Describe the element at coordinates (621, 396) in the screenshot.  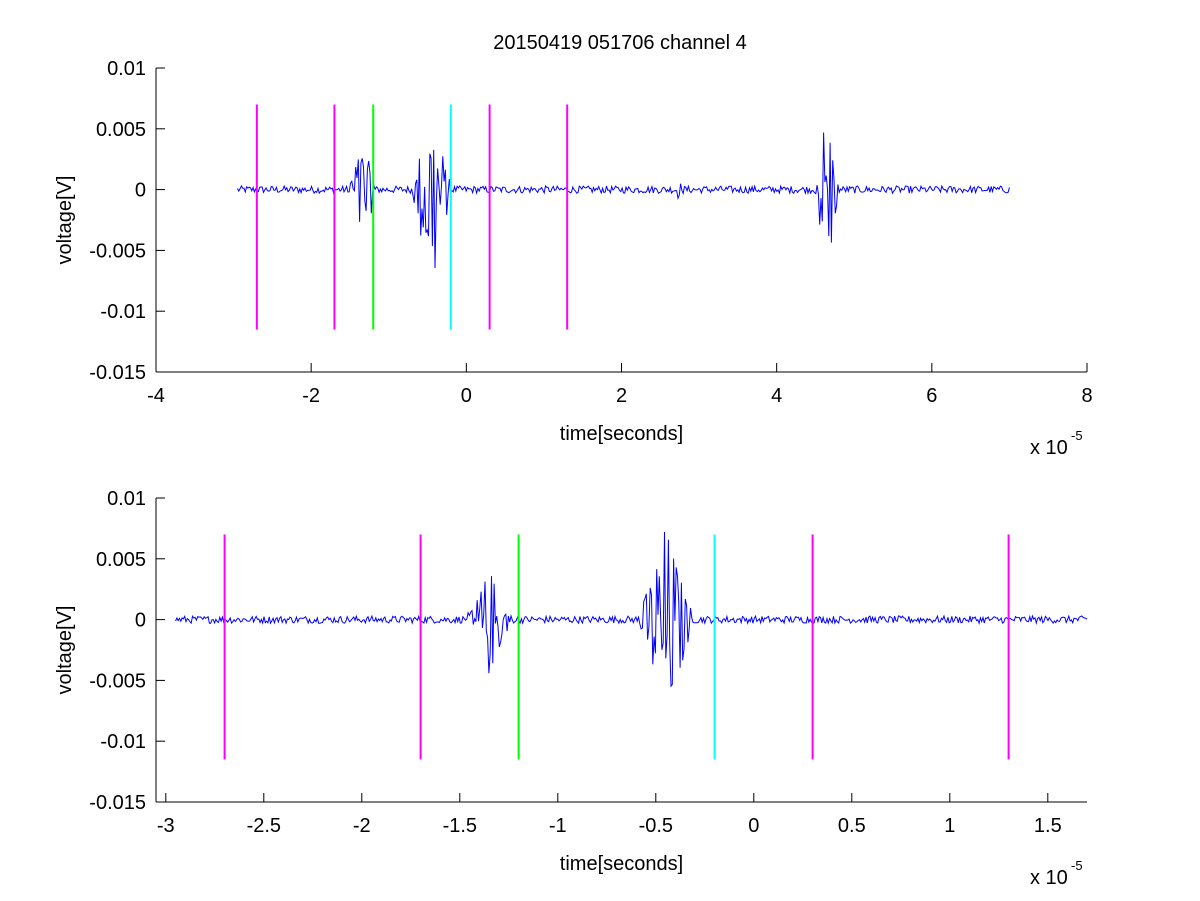
I see `x-tick-label: 2` at that location.